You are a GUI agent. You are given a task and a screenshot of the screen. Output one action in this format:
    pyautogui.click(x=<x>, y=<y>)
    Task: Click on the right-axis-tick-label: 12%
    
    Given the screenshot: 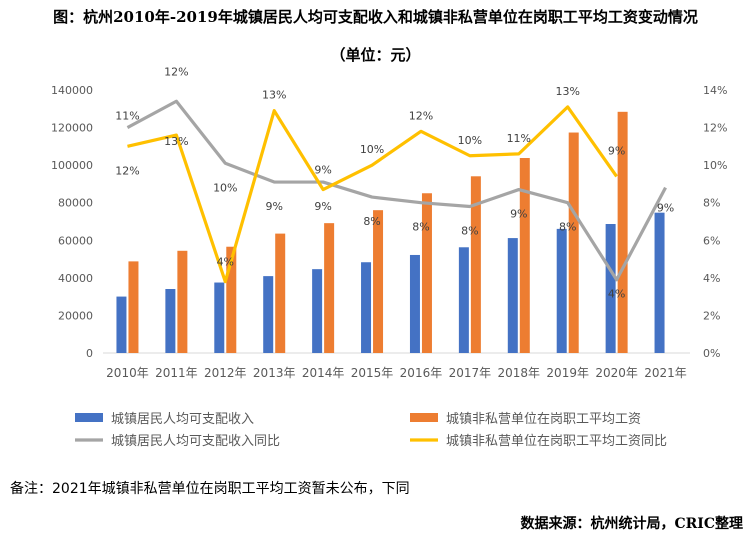 What is the action you would take?
    pyautogui.click(x=715, y=128)
    